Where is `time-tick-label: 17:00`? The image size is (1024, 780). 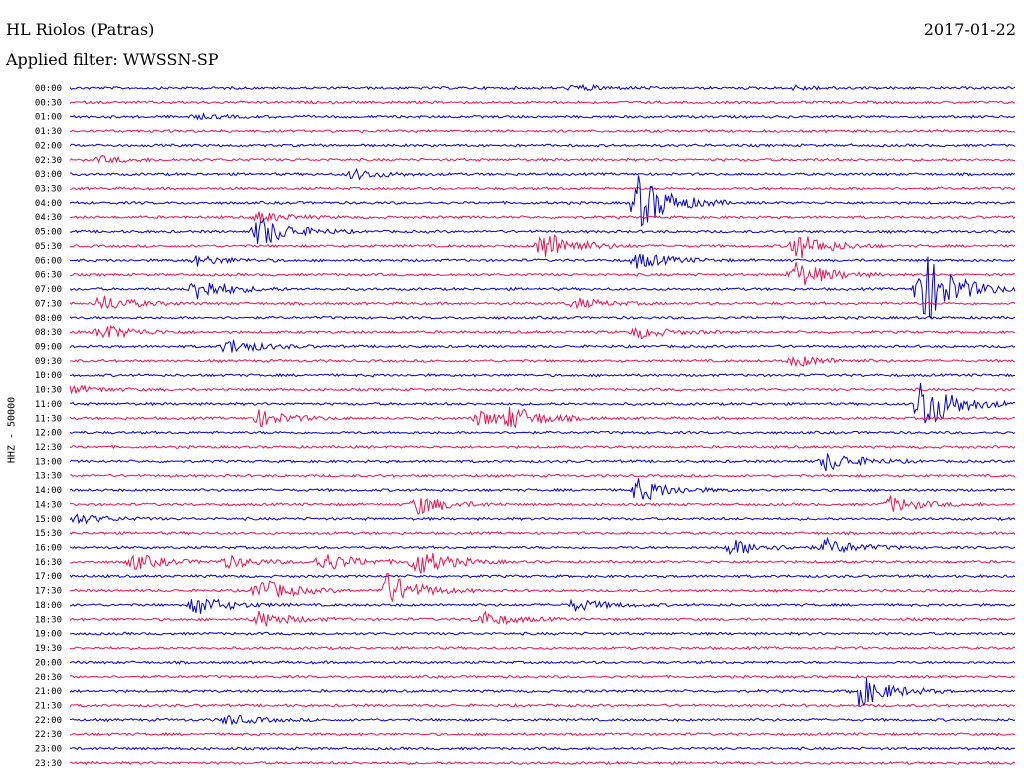 time-tick-label: 17:00 is located at coordinates (48, 577).